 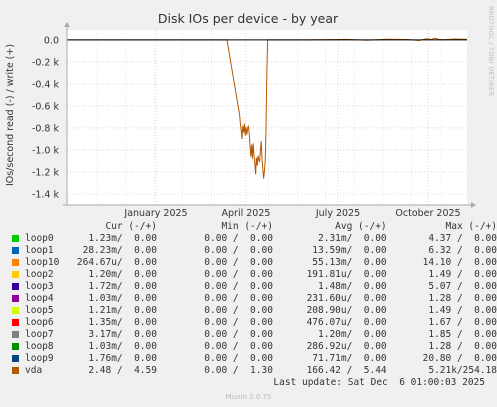 I want to click on legend-series-name: loop5, so click(x=39, y=310).